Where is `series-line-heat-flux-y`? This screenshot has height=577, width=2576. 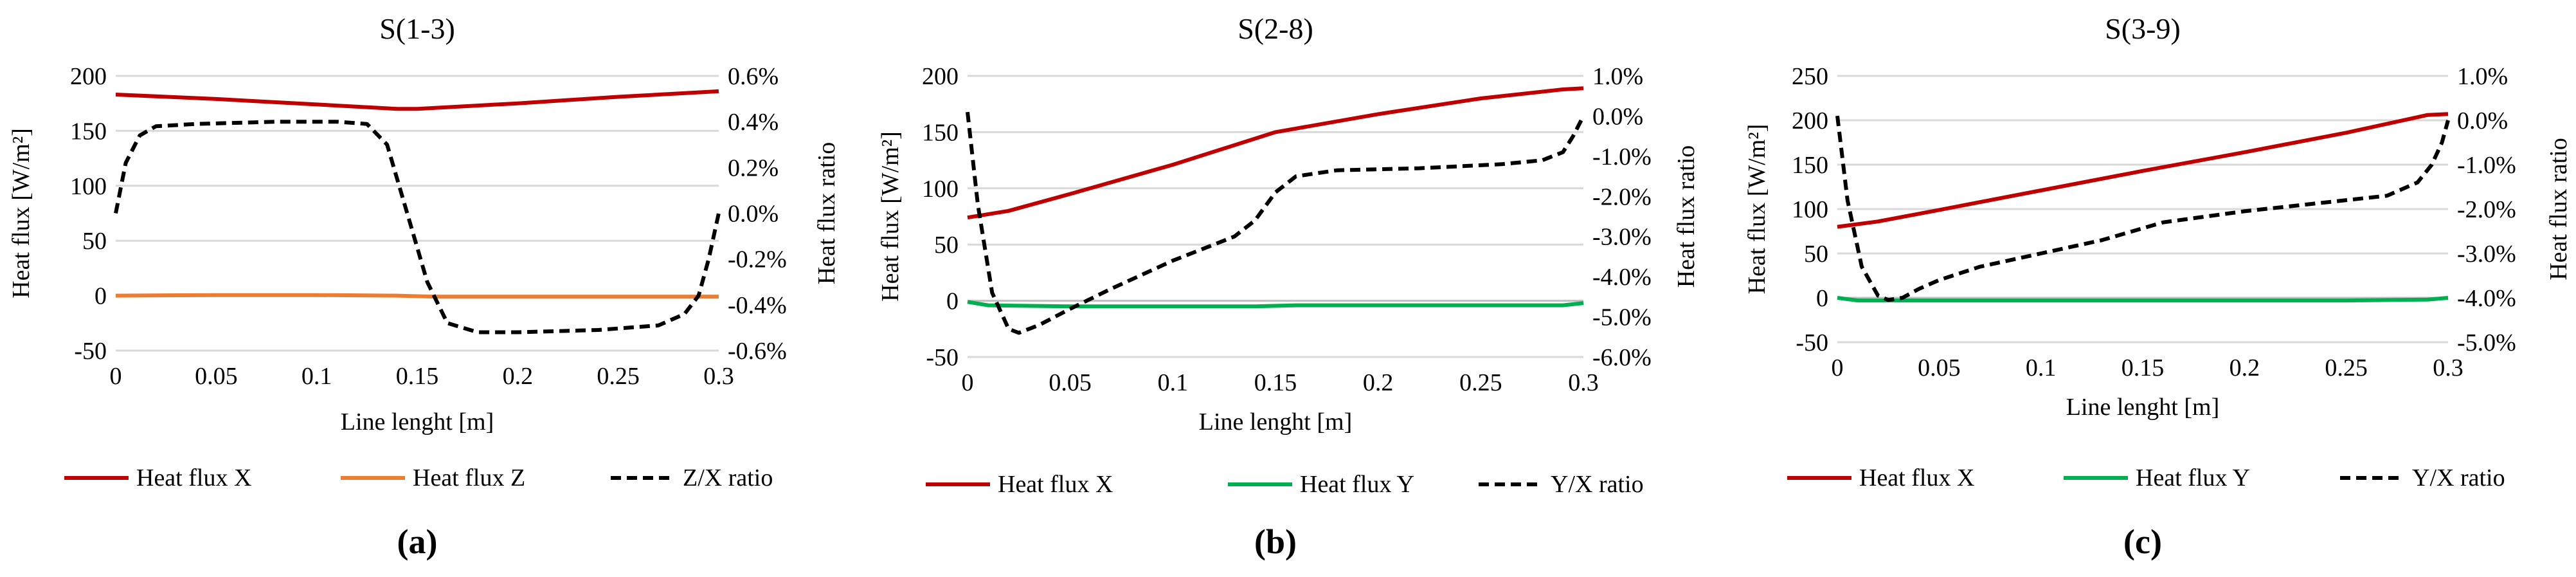
series-line-heat-flux-y is located at coordinates (1275, 304).